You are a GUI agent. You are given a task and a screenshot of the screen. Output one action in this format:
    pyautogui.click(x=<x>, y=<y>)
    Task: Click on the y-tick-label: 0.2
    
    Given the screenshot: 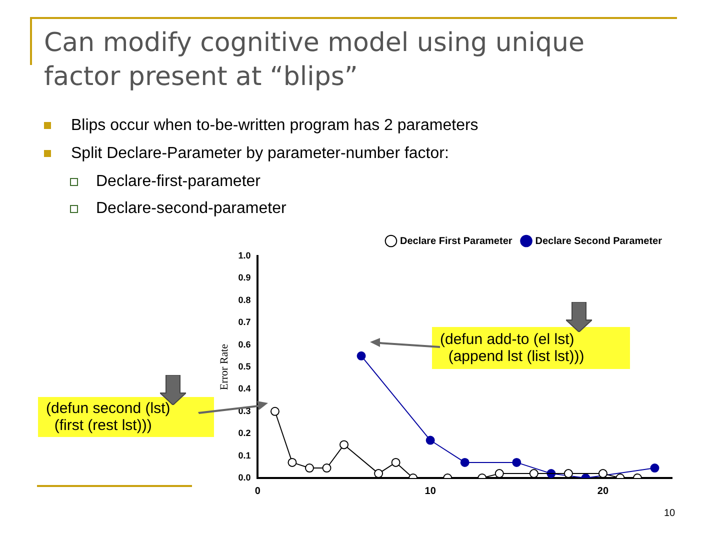 What is the action you would take?
    pyautogui.click(x=244, y=433)
    